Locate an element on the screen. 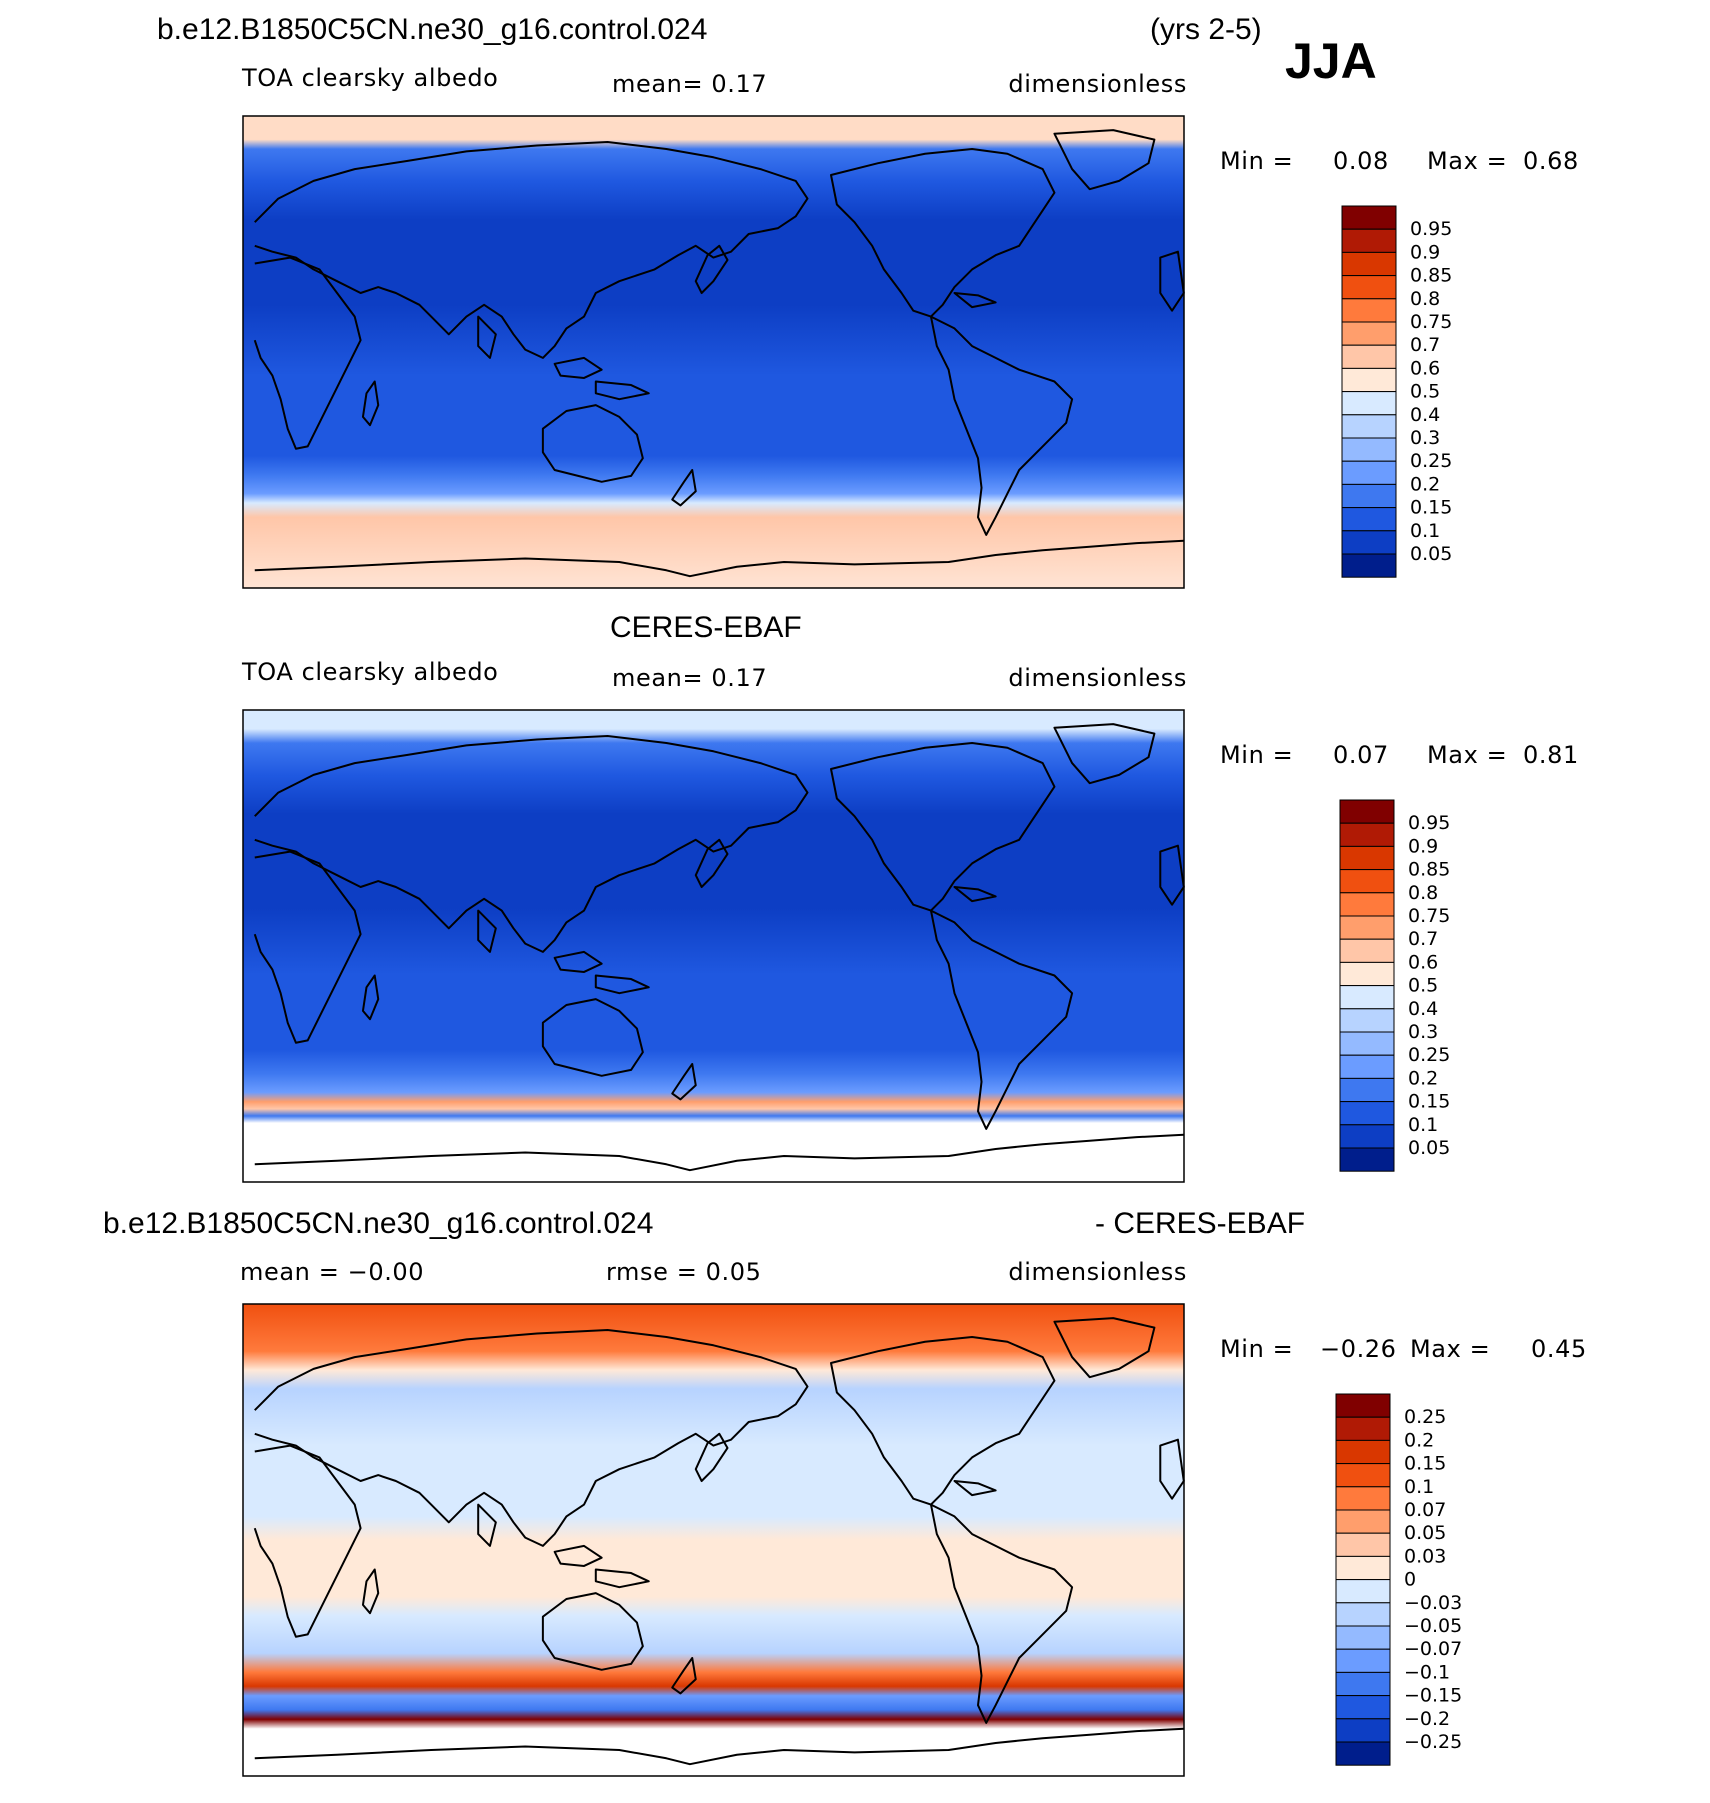  colorbar-tick-label: 0.7 is located at coordinates (1425, 345).